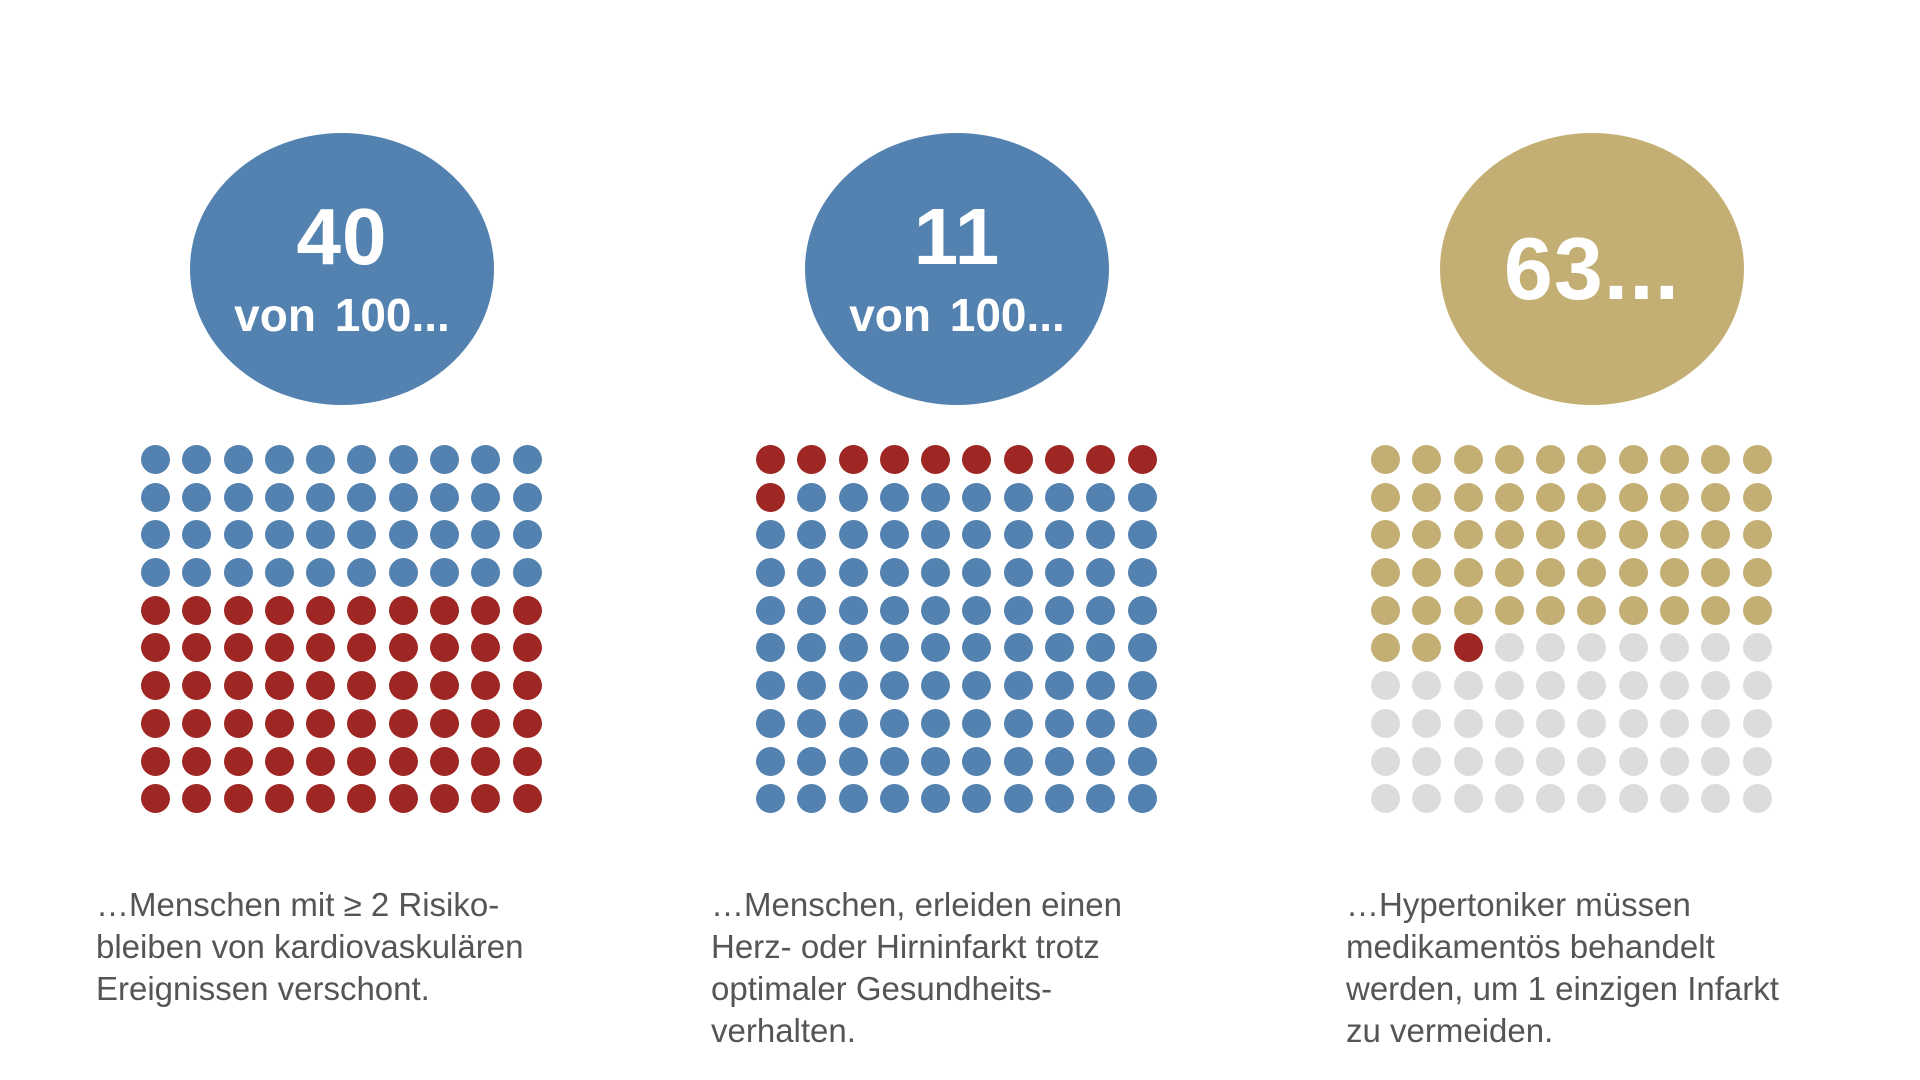 The width and height of the screenshot is (1920, 1080). I want to click on caption-1-line-1: …Menschen mit ≥ 2 Risiko-, so click(298, 904).